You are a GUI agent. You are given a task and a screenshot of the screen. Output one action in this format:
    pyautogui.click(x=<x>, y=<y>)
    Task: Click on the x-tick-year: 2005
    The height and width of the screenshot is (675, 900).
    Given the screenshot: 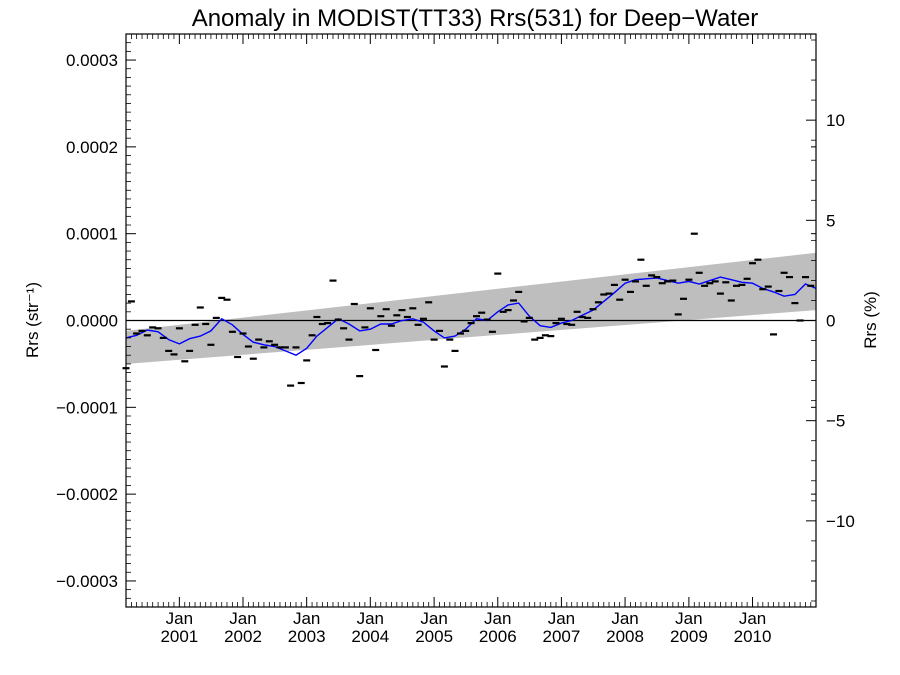 What is the action you would take?
    pyautogui.click(x=434, y=636)
    